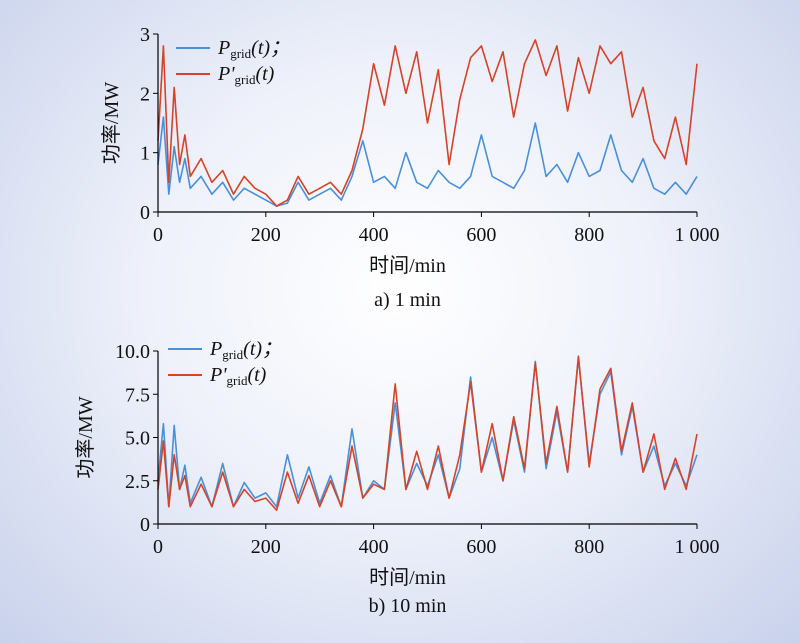  I want to click on panel-caption: a) 1 min, so click(407, 300).